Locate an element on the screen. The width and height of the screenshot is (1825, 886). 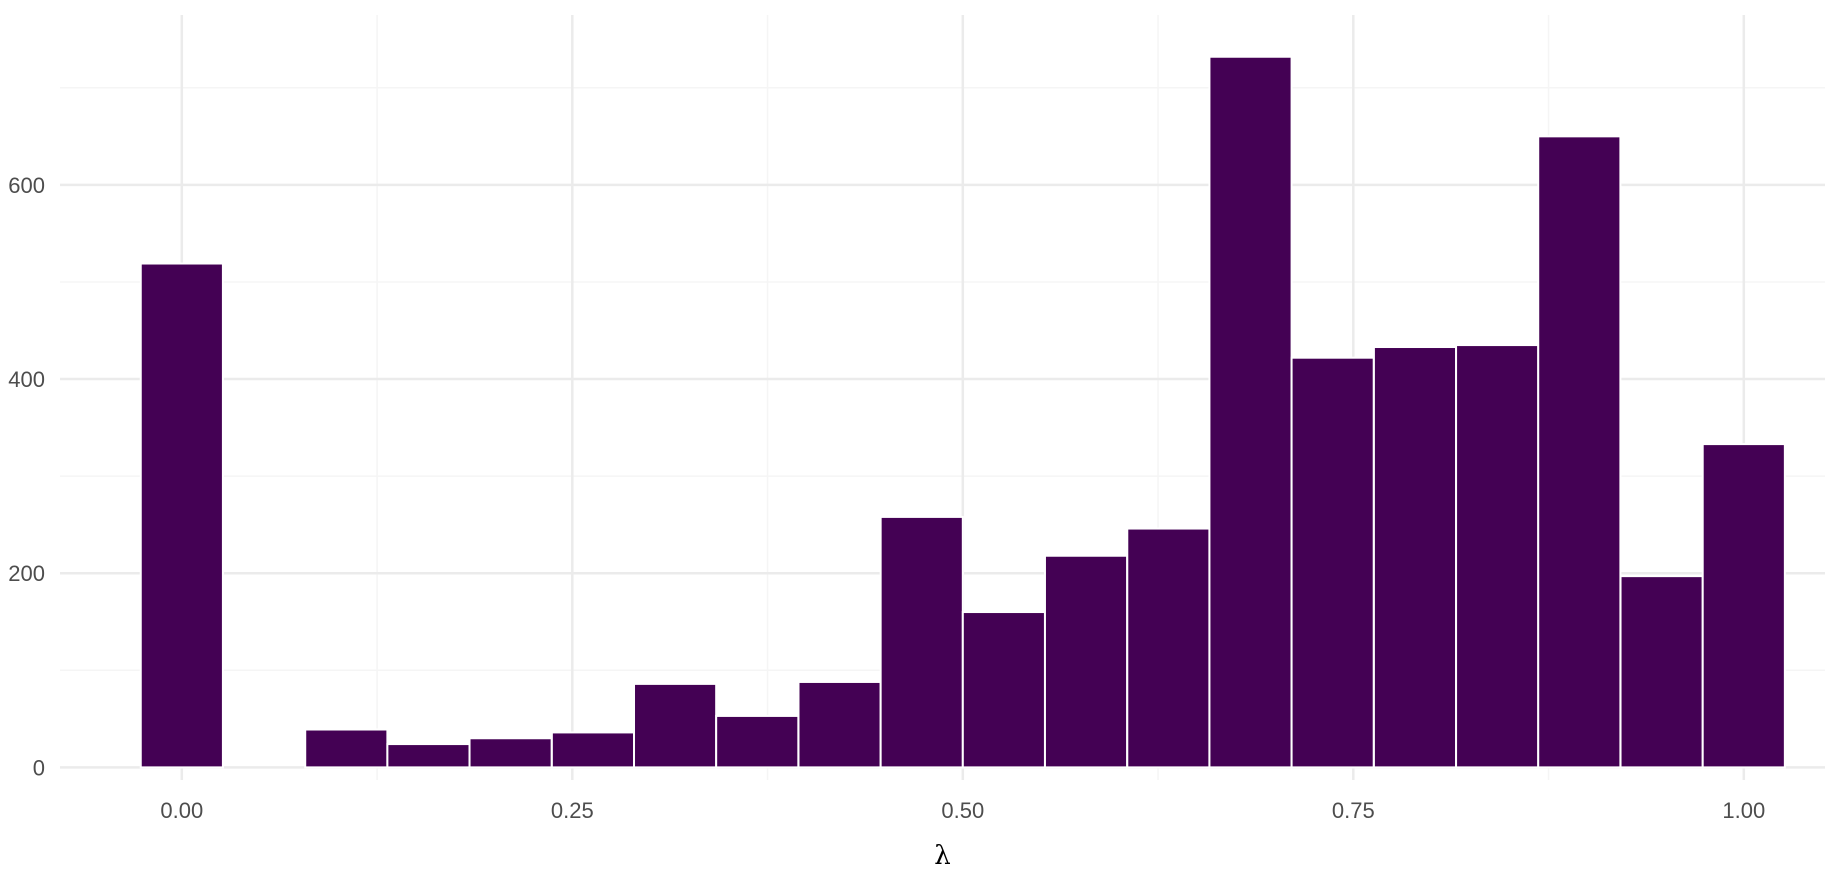
y-tick-label: 200 is located at coordinates (26, 573).